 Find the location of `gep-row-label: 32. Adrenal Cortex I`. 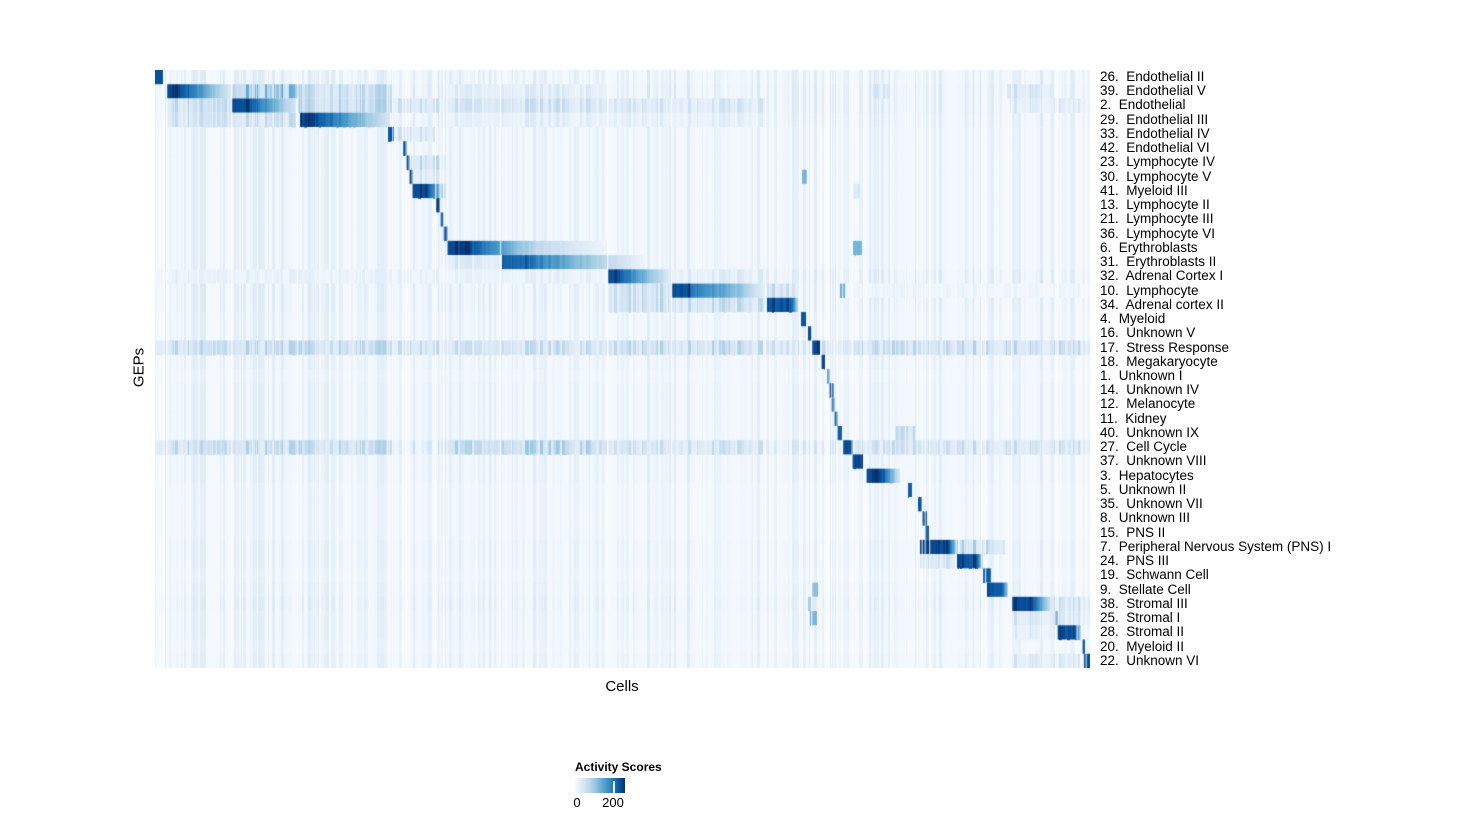

gep-row-label: 32. Adrenal Cortex I is located at coordinates (1162, 276).